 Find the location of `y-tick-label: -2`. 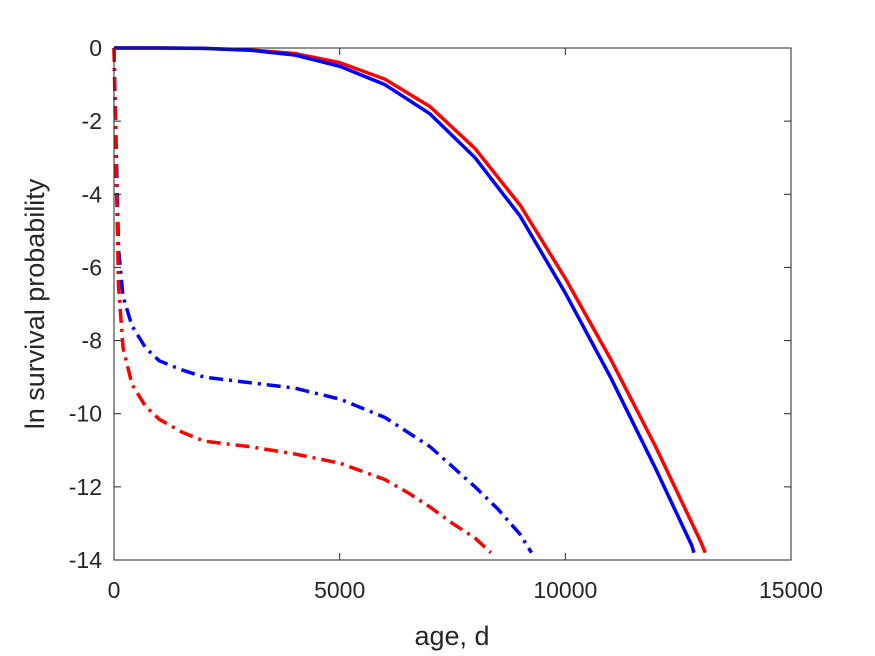

y-tick-label: -2 is located at coordinates (92, 121).